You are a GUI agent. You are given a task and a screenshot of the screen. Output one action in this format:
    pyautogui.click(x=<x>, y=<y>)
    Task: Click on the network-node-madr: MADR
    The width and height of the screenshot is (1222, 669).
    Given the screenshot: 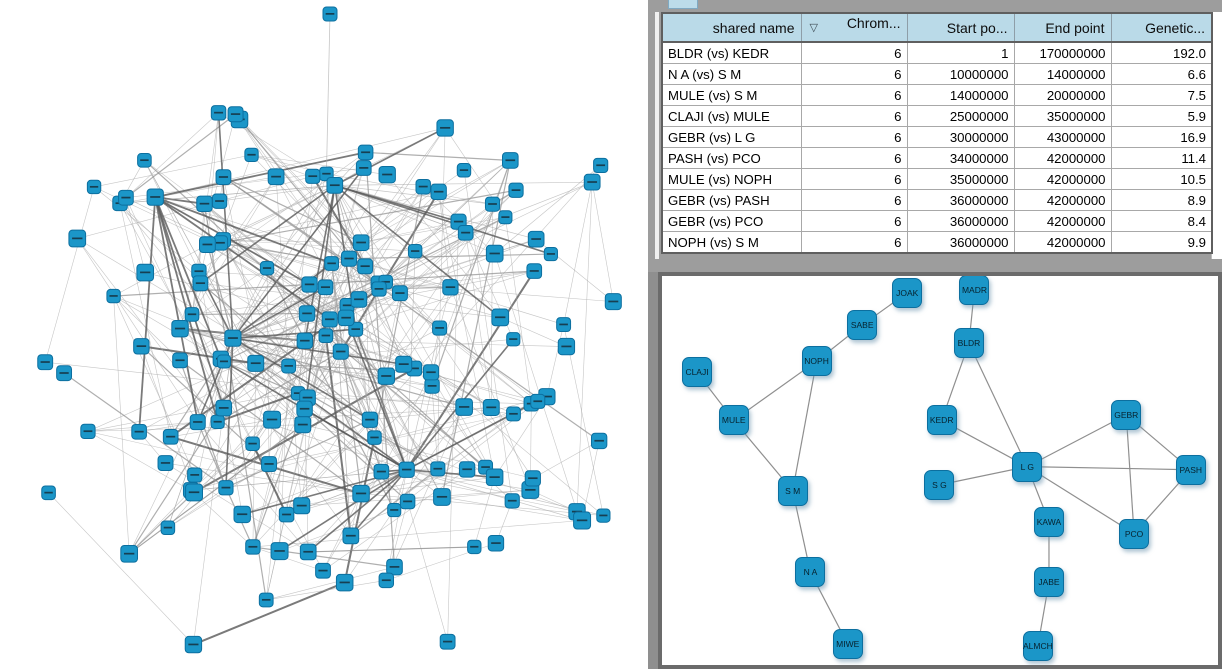 What is the action you would take?
    pyautogui.click(x=974, y=290)
    